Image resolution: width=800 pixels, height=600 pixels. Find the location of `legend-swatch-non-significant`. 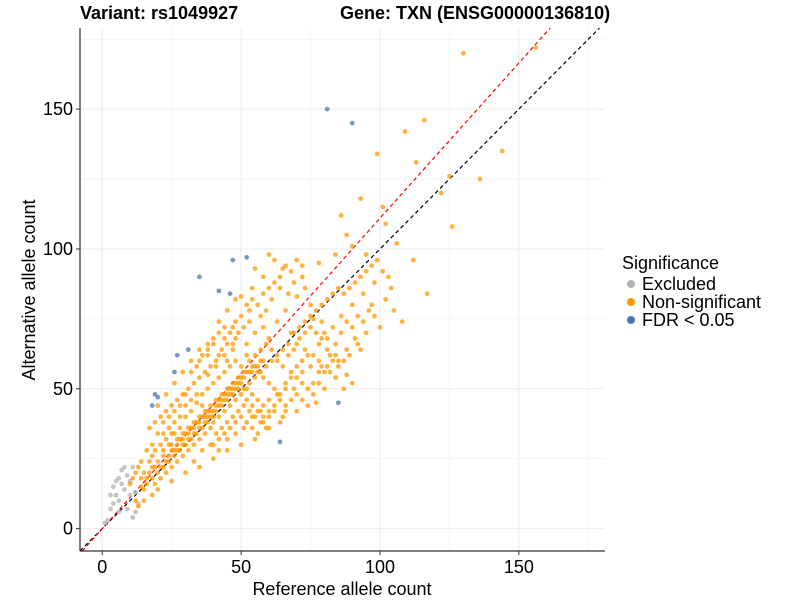

legend-swatch-non-significant is located at coordinates (631, 302).